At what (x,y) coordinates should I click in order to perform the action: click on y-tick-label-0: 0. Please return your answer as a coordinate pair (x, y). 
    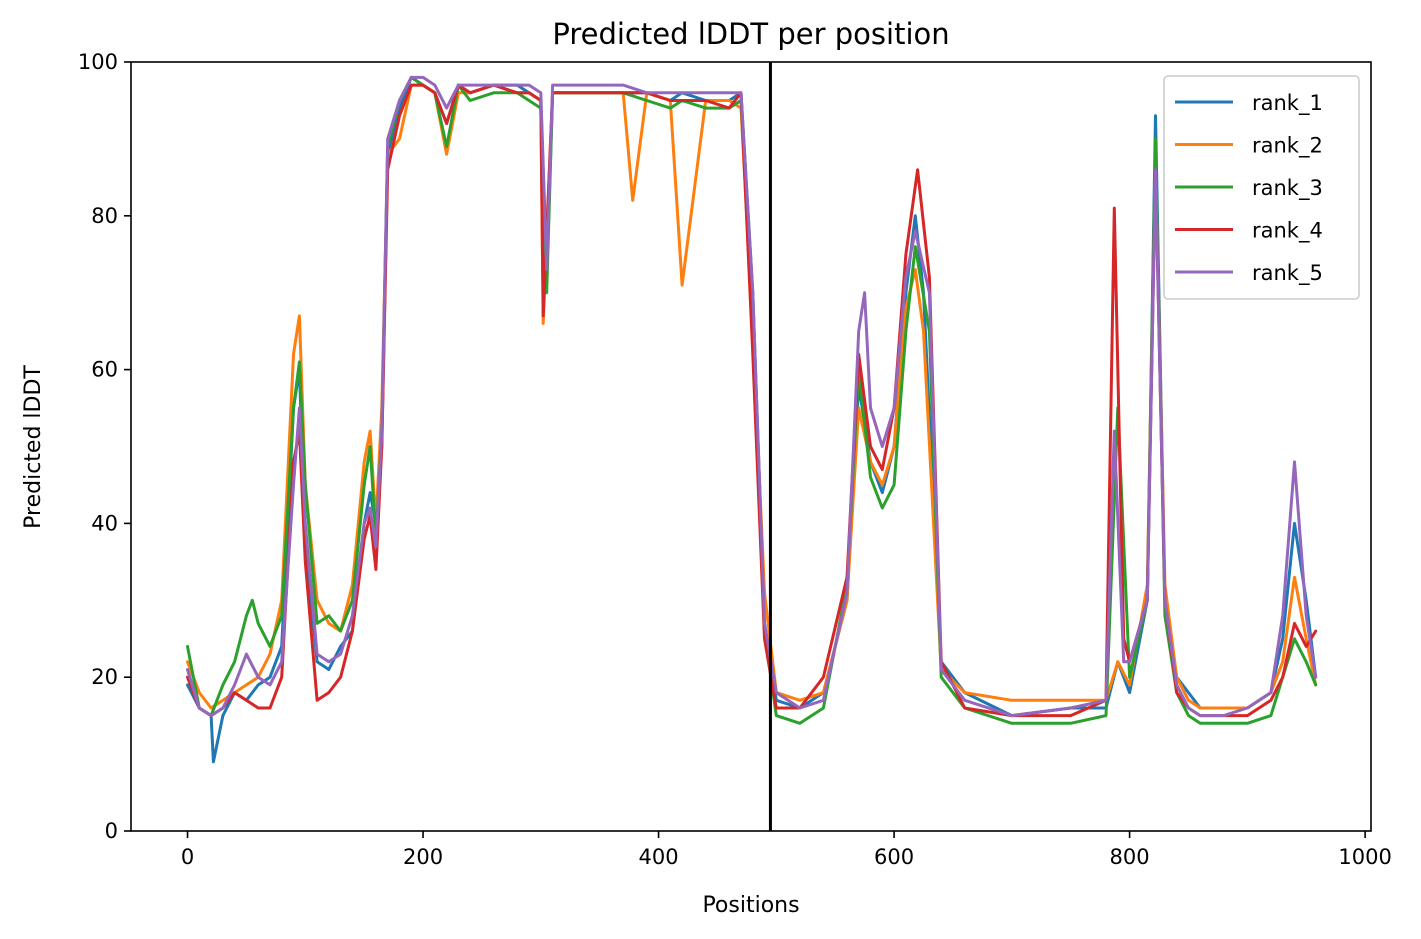
    Looking at the image, I should click on (111, 831).